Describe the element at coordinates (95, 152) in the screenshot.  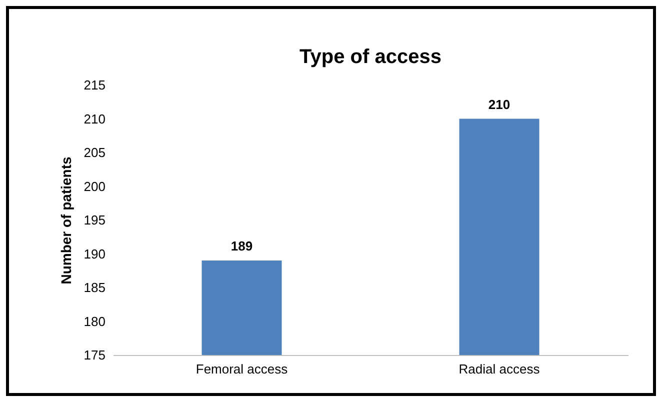
I see `y-tick-label: 205` at that location.